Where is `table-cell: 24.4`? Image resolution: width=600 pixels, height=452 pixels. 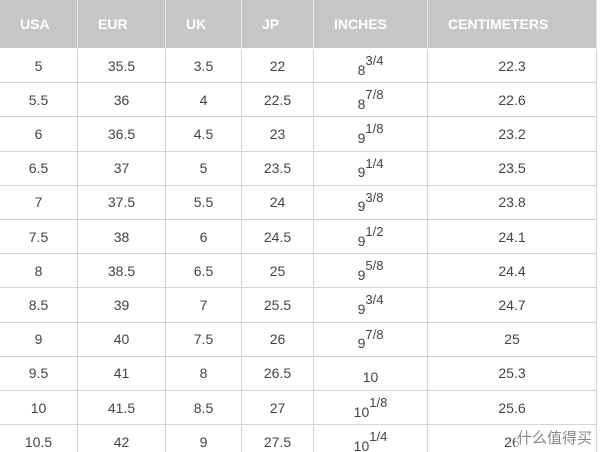 table-cell: 24.4 is located at coordinates (512, 271).